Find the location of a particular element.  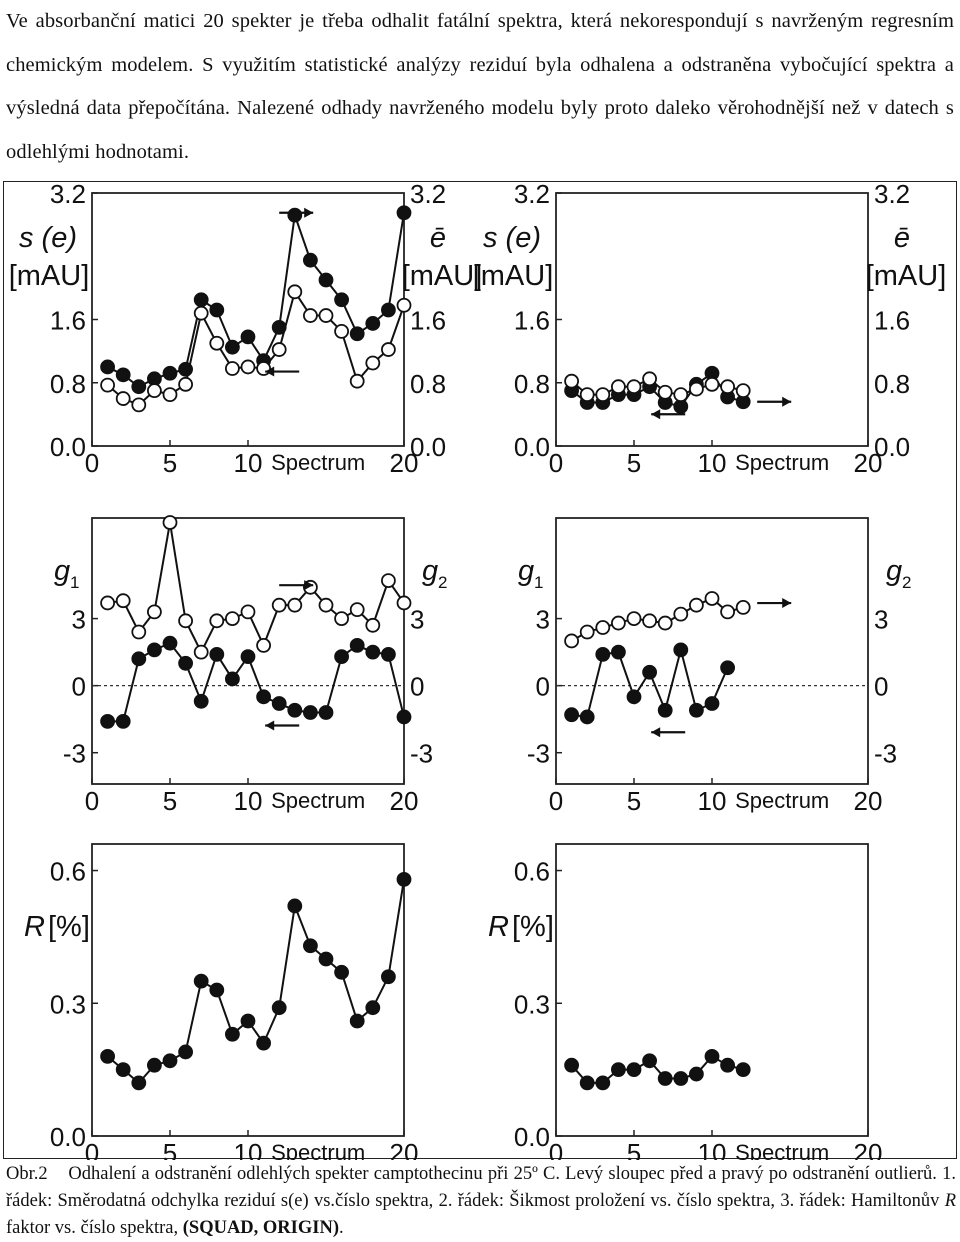

chart-g-before-xlabel: Spectrum is located at coordinates (318, 800).